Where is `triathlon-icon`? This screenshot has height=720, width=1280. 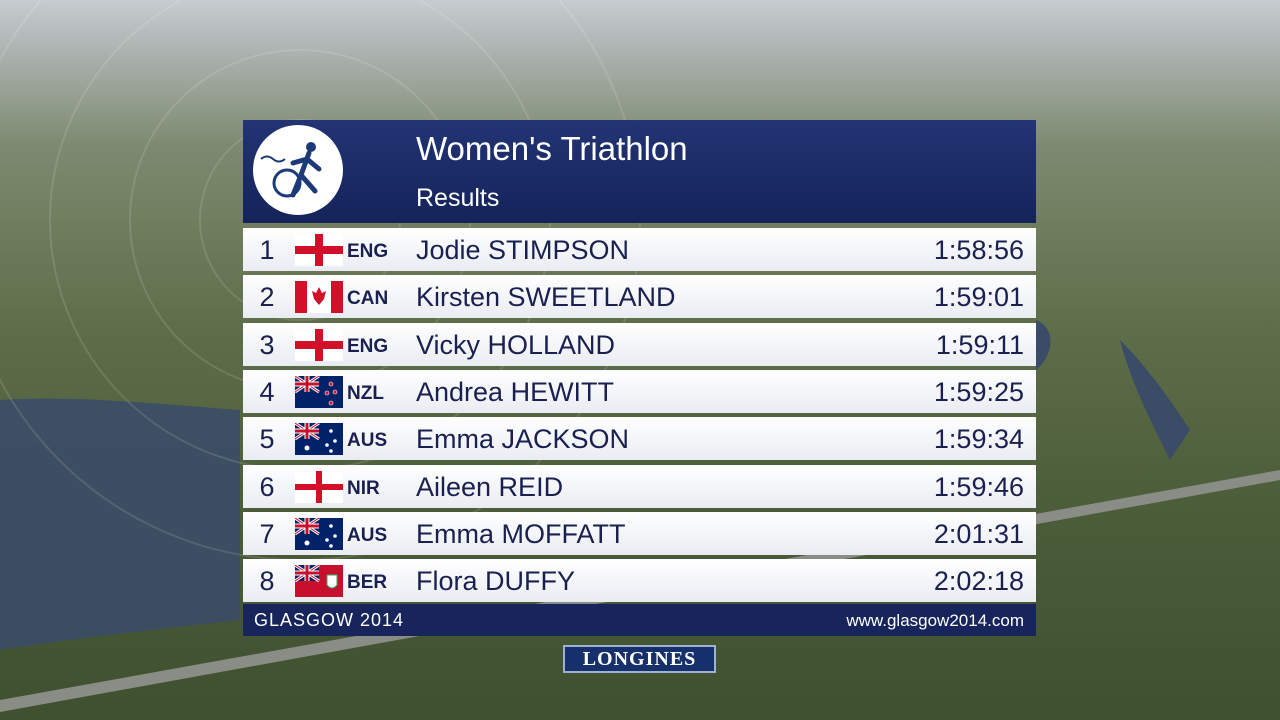
triathlon-icon is located at coordinates (291, 170).